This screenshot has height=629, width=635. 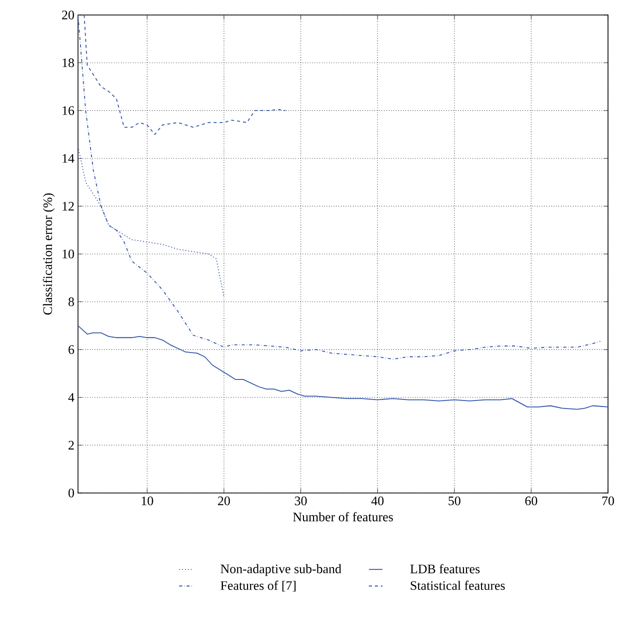 What do you see at coordinates (71, 493) in the screenshot?
I see `y-tick-label: 0` at bounding box center [71, 493].